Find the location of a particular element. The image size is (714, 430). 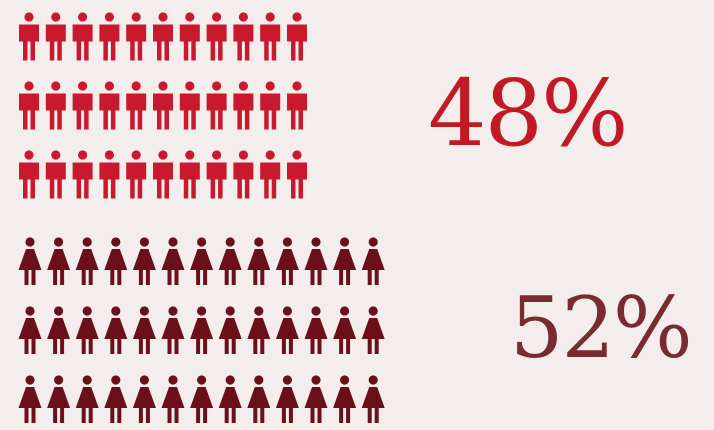

male-percentage-label: 48% is located at coordinates (528, 113).